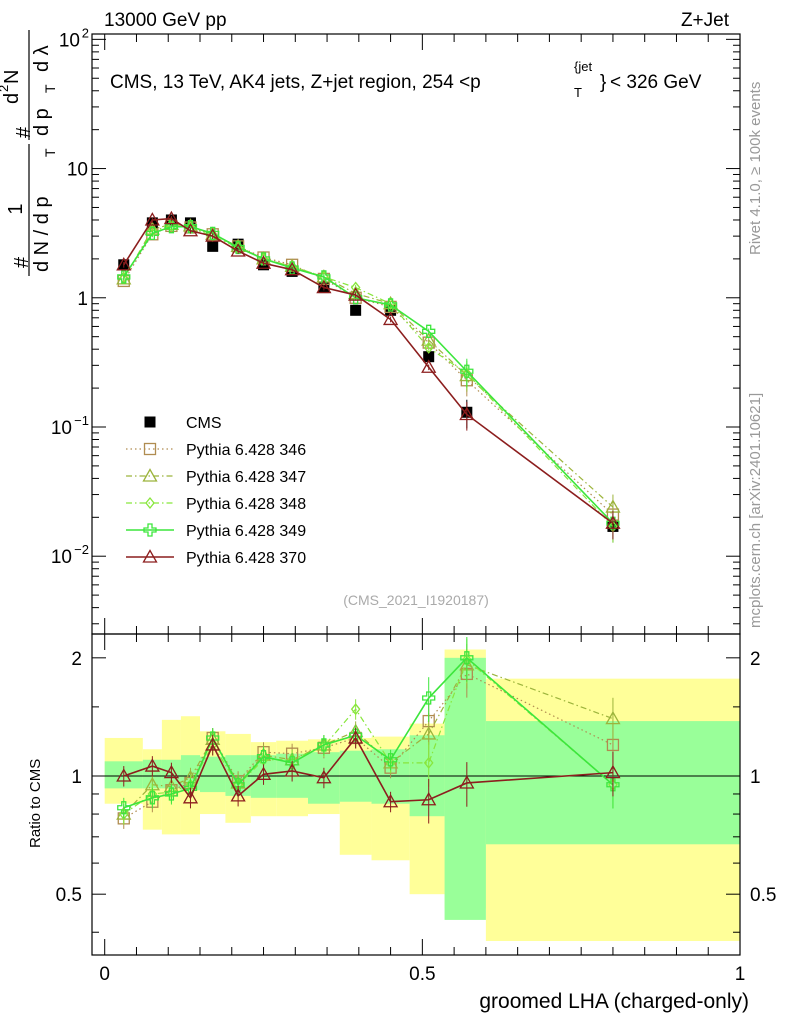 This screenshot has height=1029, width=786. What do you see at coordinates (755, 777) in the screenshot?
I see `ratio-ytick-label-right: 1` at bounding box center [755, 777].